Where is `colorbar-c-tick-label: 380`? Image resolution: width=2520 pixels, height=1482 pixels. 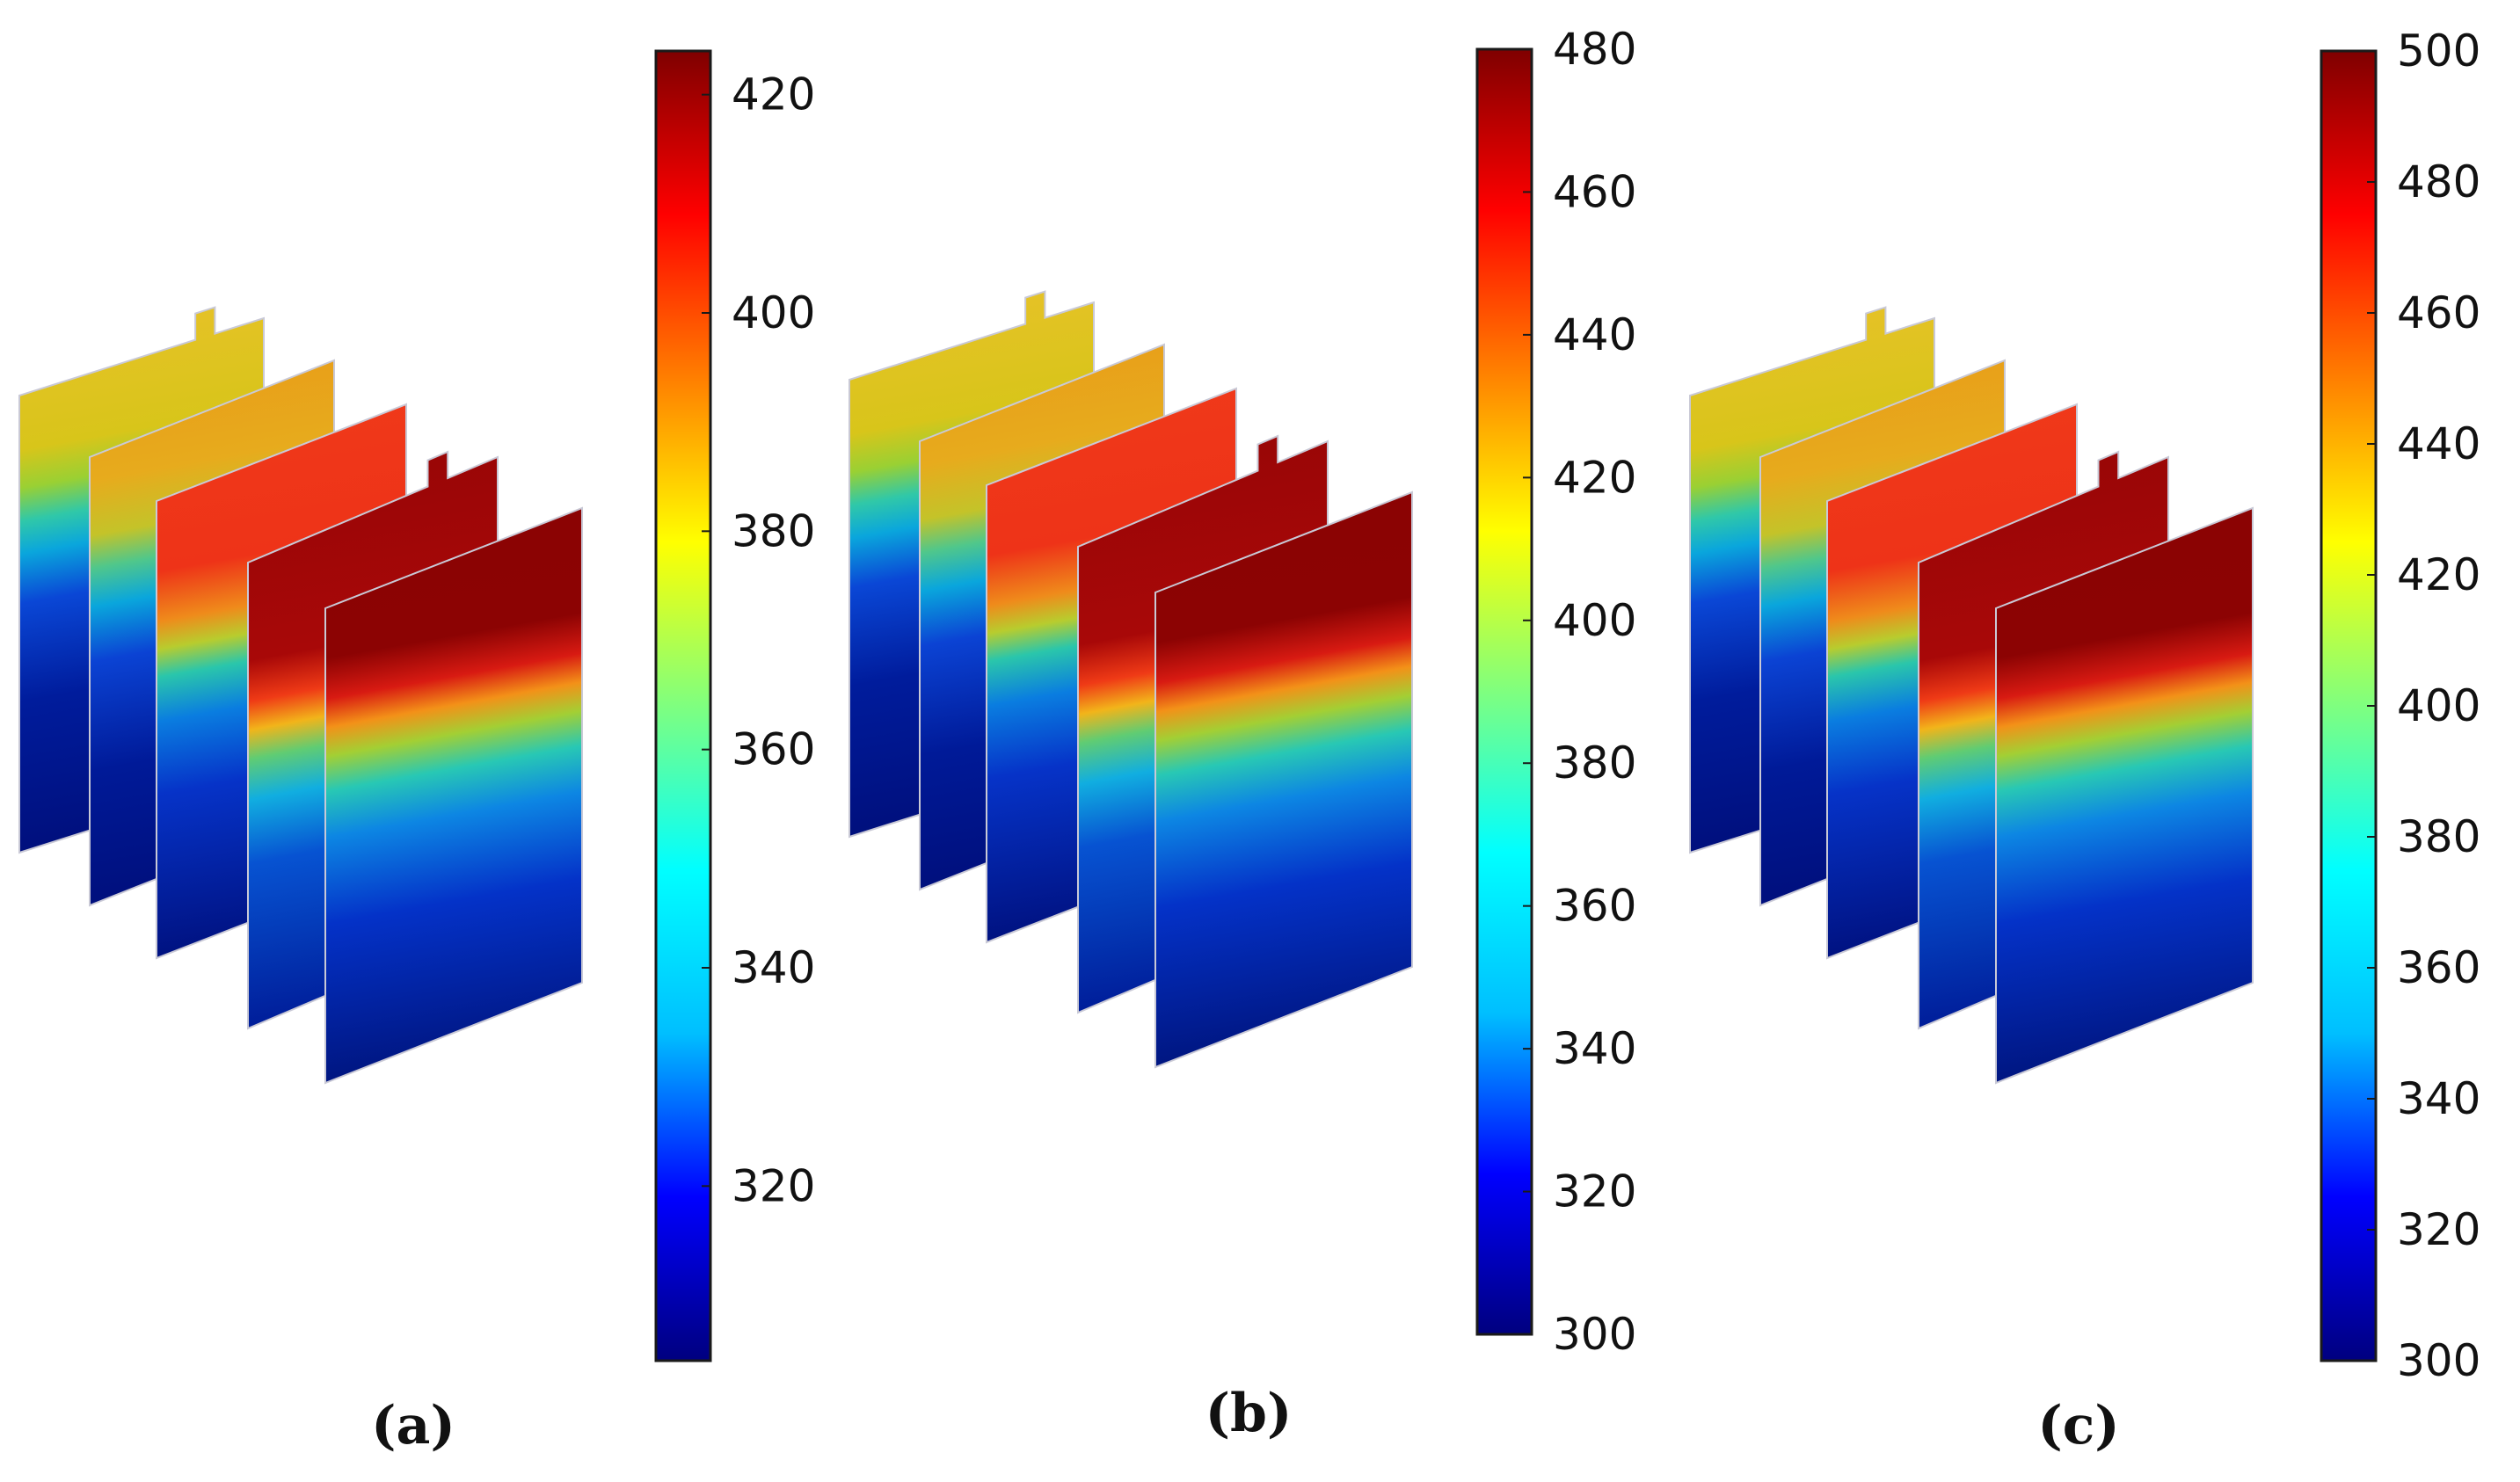 colorbar-c-tick-label: 380 is located at coordinates (2438, 836).